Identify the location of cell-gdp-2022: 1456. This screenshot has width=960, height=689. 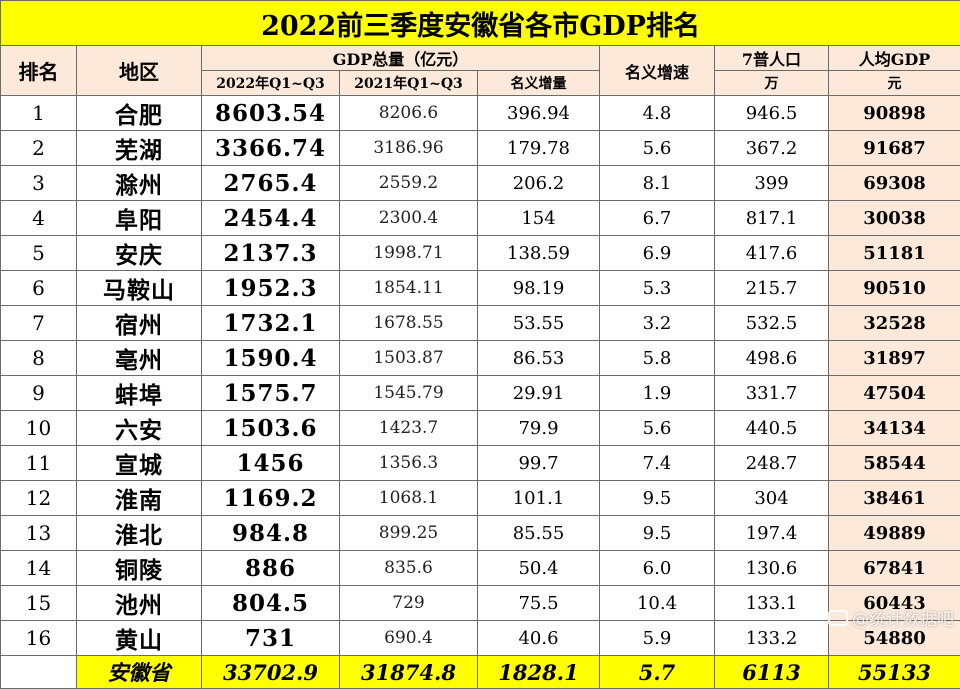
(271, 463).